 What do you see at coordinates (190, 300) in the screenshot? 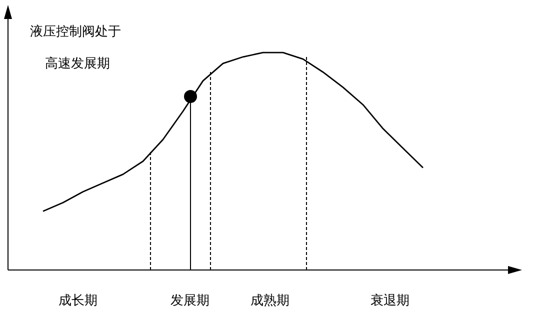
I see `text: 发展期` at bounding box center [190, 300].